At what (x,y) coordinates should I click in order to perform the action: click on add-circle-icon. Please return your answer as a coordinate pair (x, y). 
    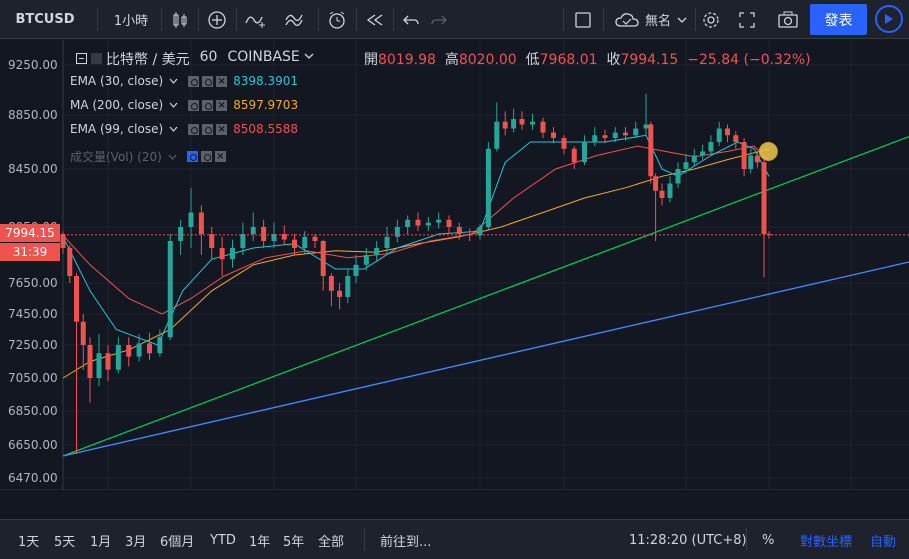
    Looking at the image, I should click on (217, 19).